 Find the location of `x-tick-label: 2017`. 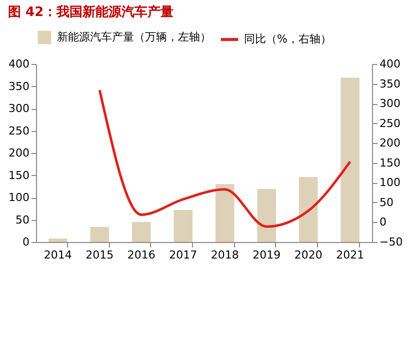

x-tick-label: 2017 is located at coordinates (183, 255).